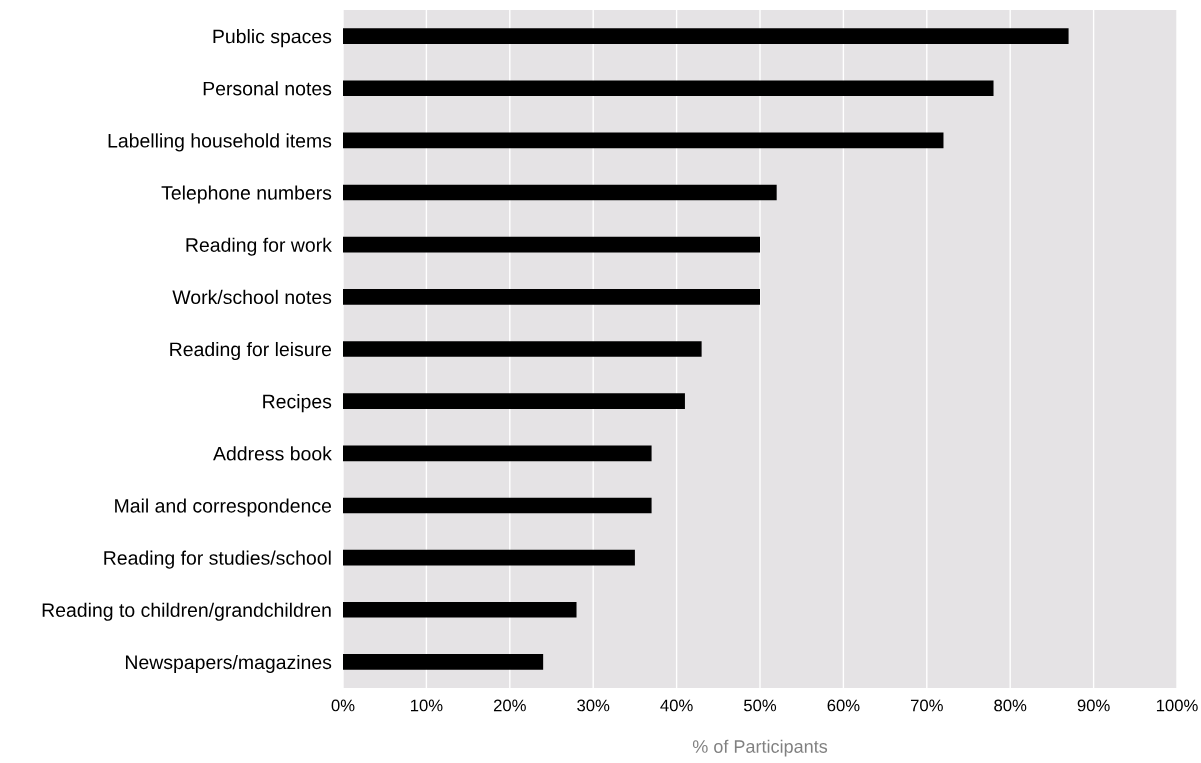 The image size is (1201, 763). I want to click on x-tick-label: 80%, so click(1010, 705).